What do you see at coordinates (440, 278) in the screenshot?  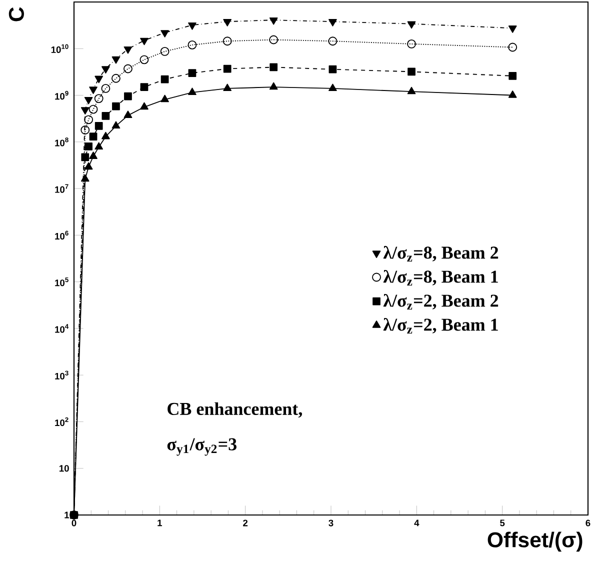 I see `legend-label: λ/σ$_{z}$=8, Beam 1` at bounding box center [440, 278].